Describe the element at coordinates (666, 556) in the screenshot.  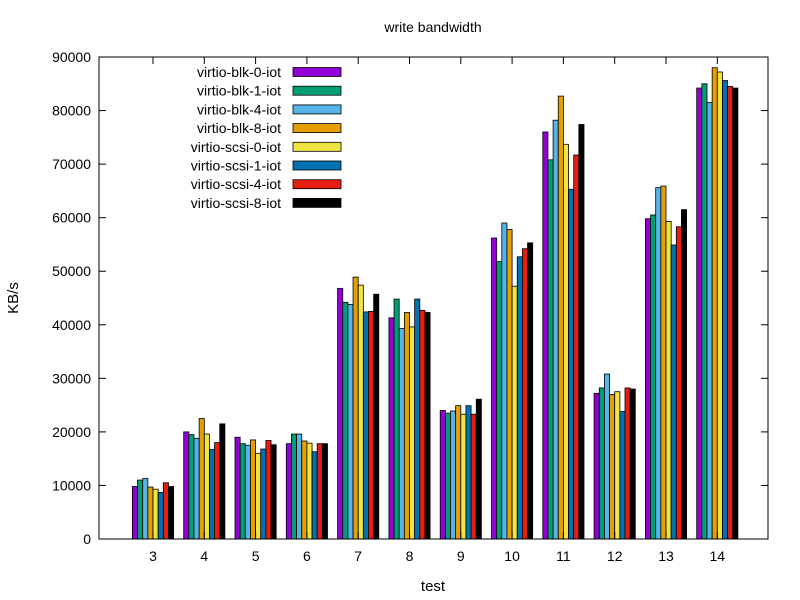
I see `x-tick-label: 13` at that location.